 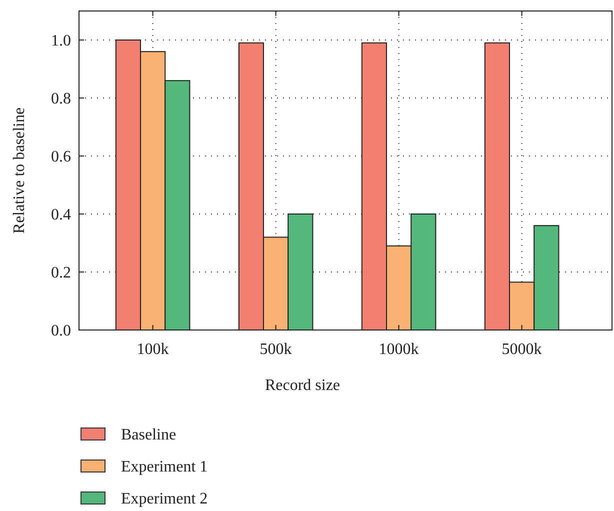 I want to click on y-axis-title: Relative to baseline, so click(x=19, y=170).